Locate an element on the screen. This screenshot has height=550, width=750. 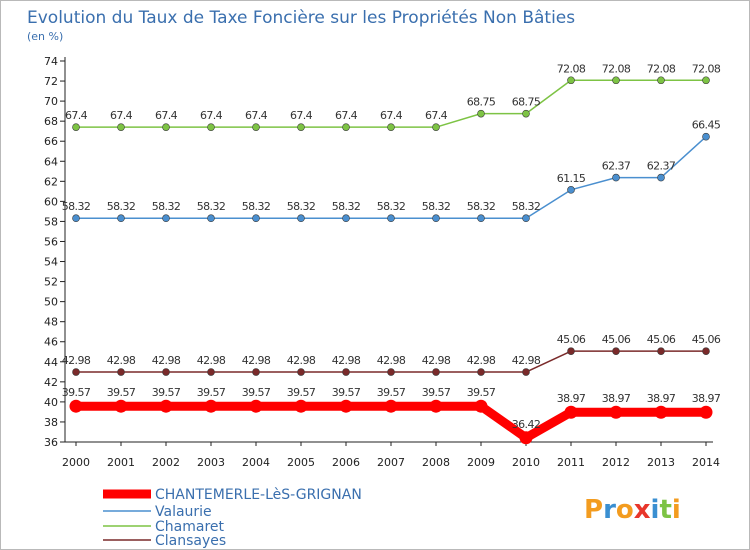
data-label-valaurie: 66.45 is located at coordinates (706, 125).